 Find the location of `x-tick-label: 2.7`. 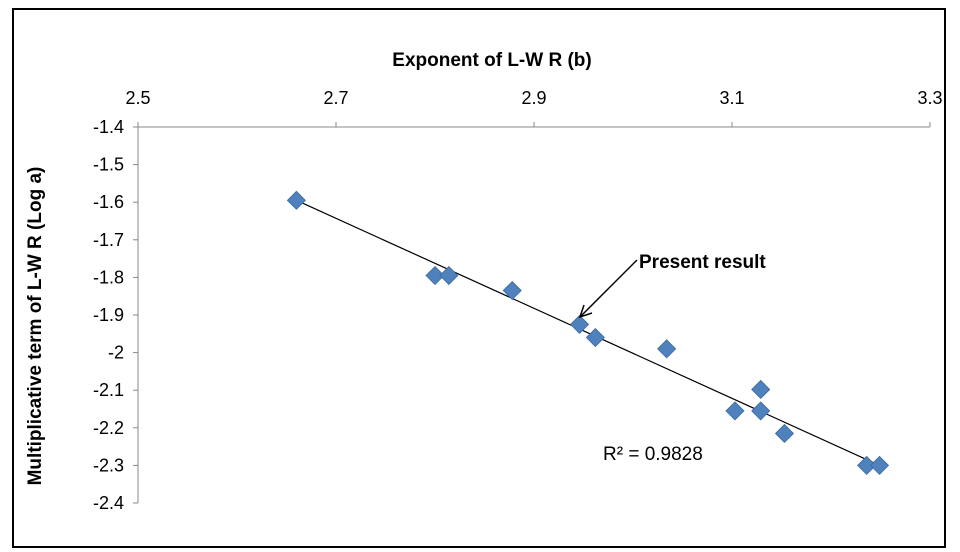

x-tick-label: 2.7 is located at coordinates (335, 98).